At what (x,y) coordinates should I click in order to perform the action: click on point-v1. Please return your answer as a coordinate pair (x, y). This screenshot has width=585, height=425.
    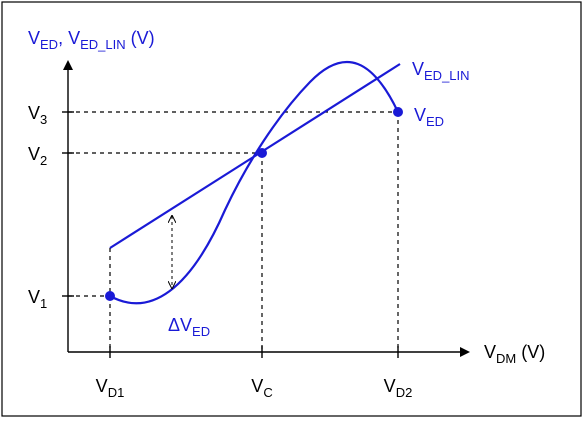
    Looking at the image, I should click on (110, 296).